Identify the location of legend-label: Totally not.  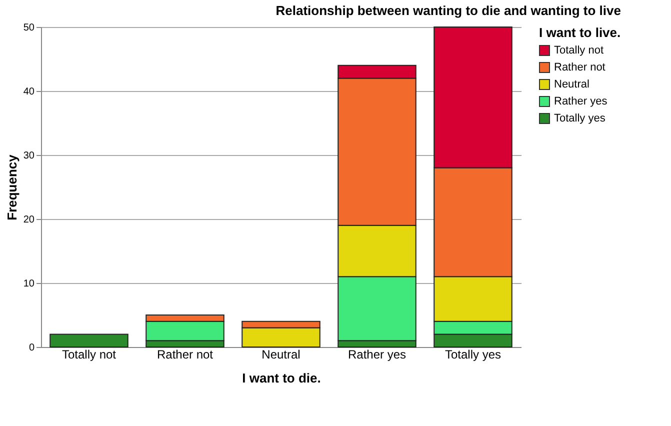
(579, 50).